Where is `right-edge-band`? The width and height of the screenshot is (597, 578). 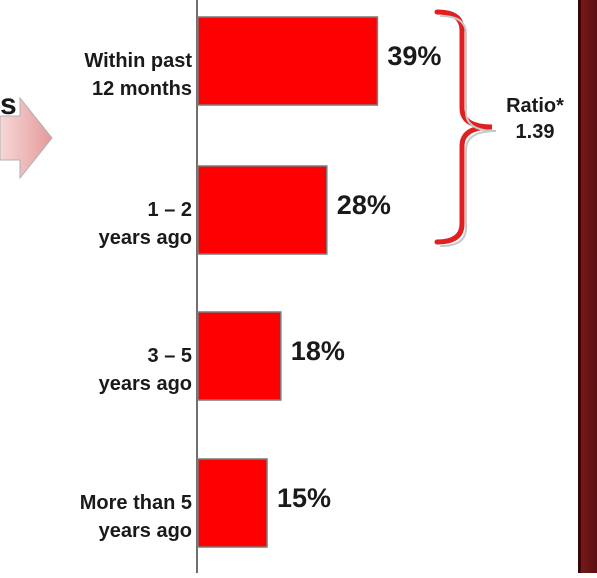 right-edge-band is located at coordinates (587, 286).